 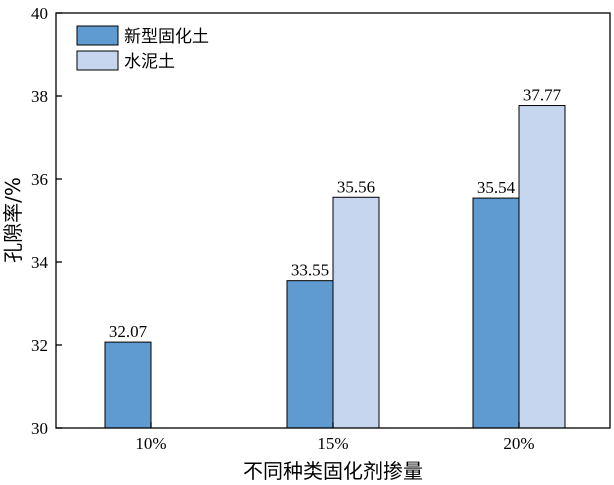 I want to click on y-axis-label: 孔隙率/%, so click(x=13, y=220).